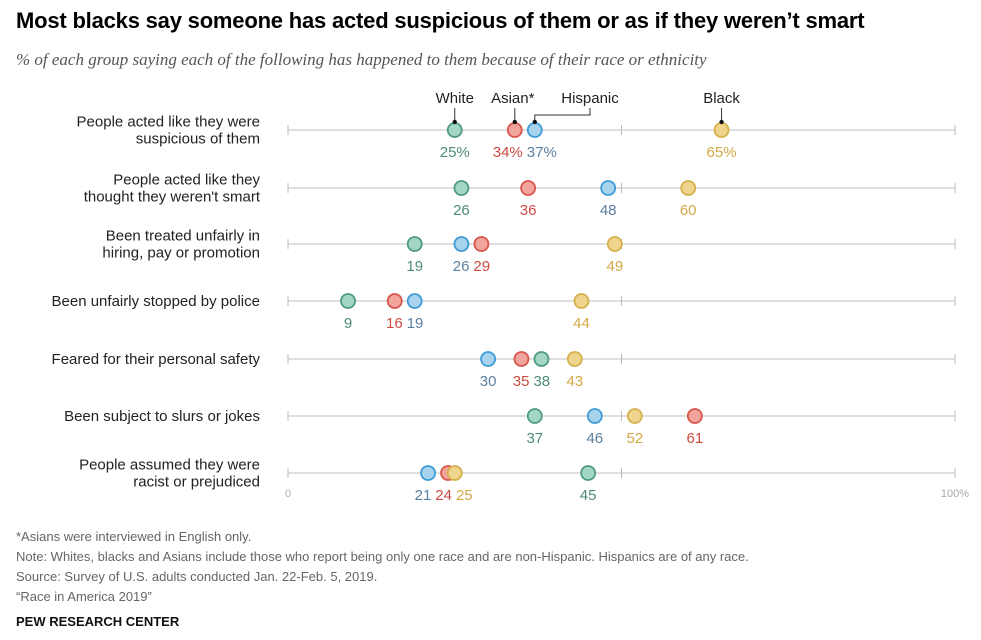 Image resolution: width=981 pixels, height=640 pixels. I want to click on legend-leader, so click(562, 115).